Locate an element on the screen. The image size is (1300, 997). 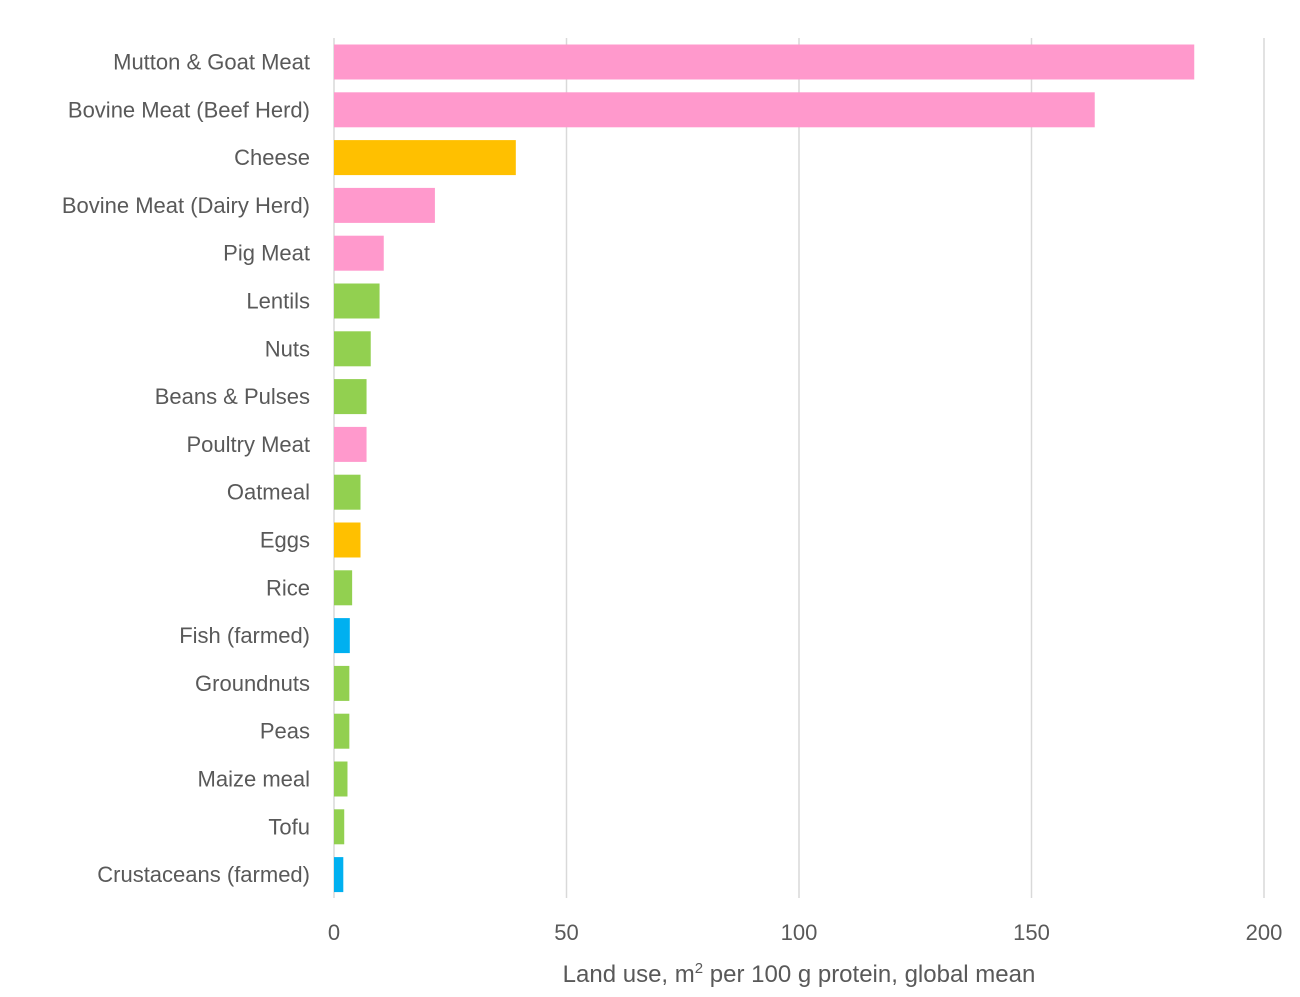
bar-eggs is located at coordinates (347, 540).